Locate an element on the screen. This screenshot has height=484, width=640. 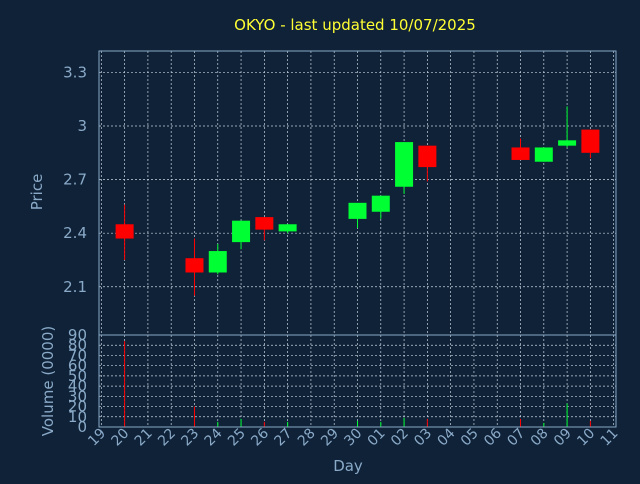
x-tick-label: 26 is located at coordinates (260, 437).